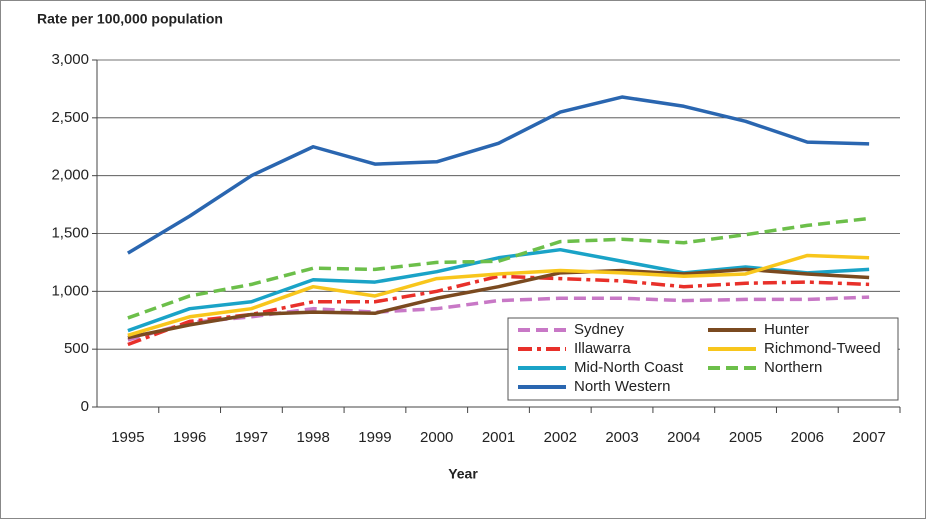 Image resolution: width=926 pixels, height=520 pixels. I want to click on legend-label: Northern, so click(793, 367).